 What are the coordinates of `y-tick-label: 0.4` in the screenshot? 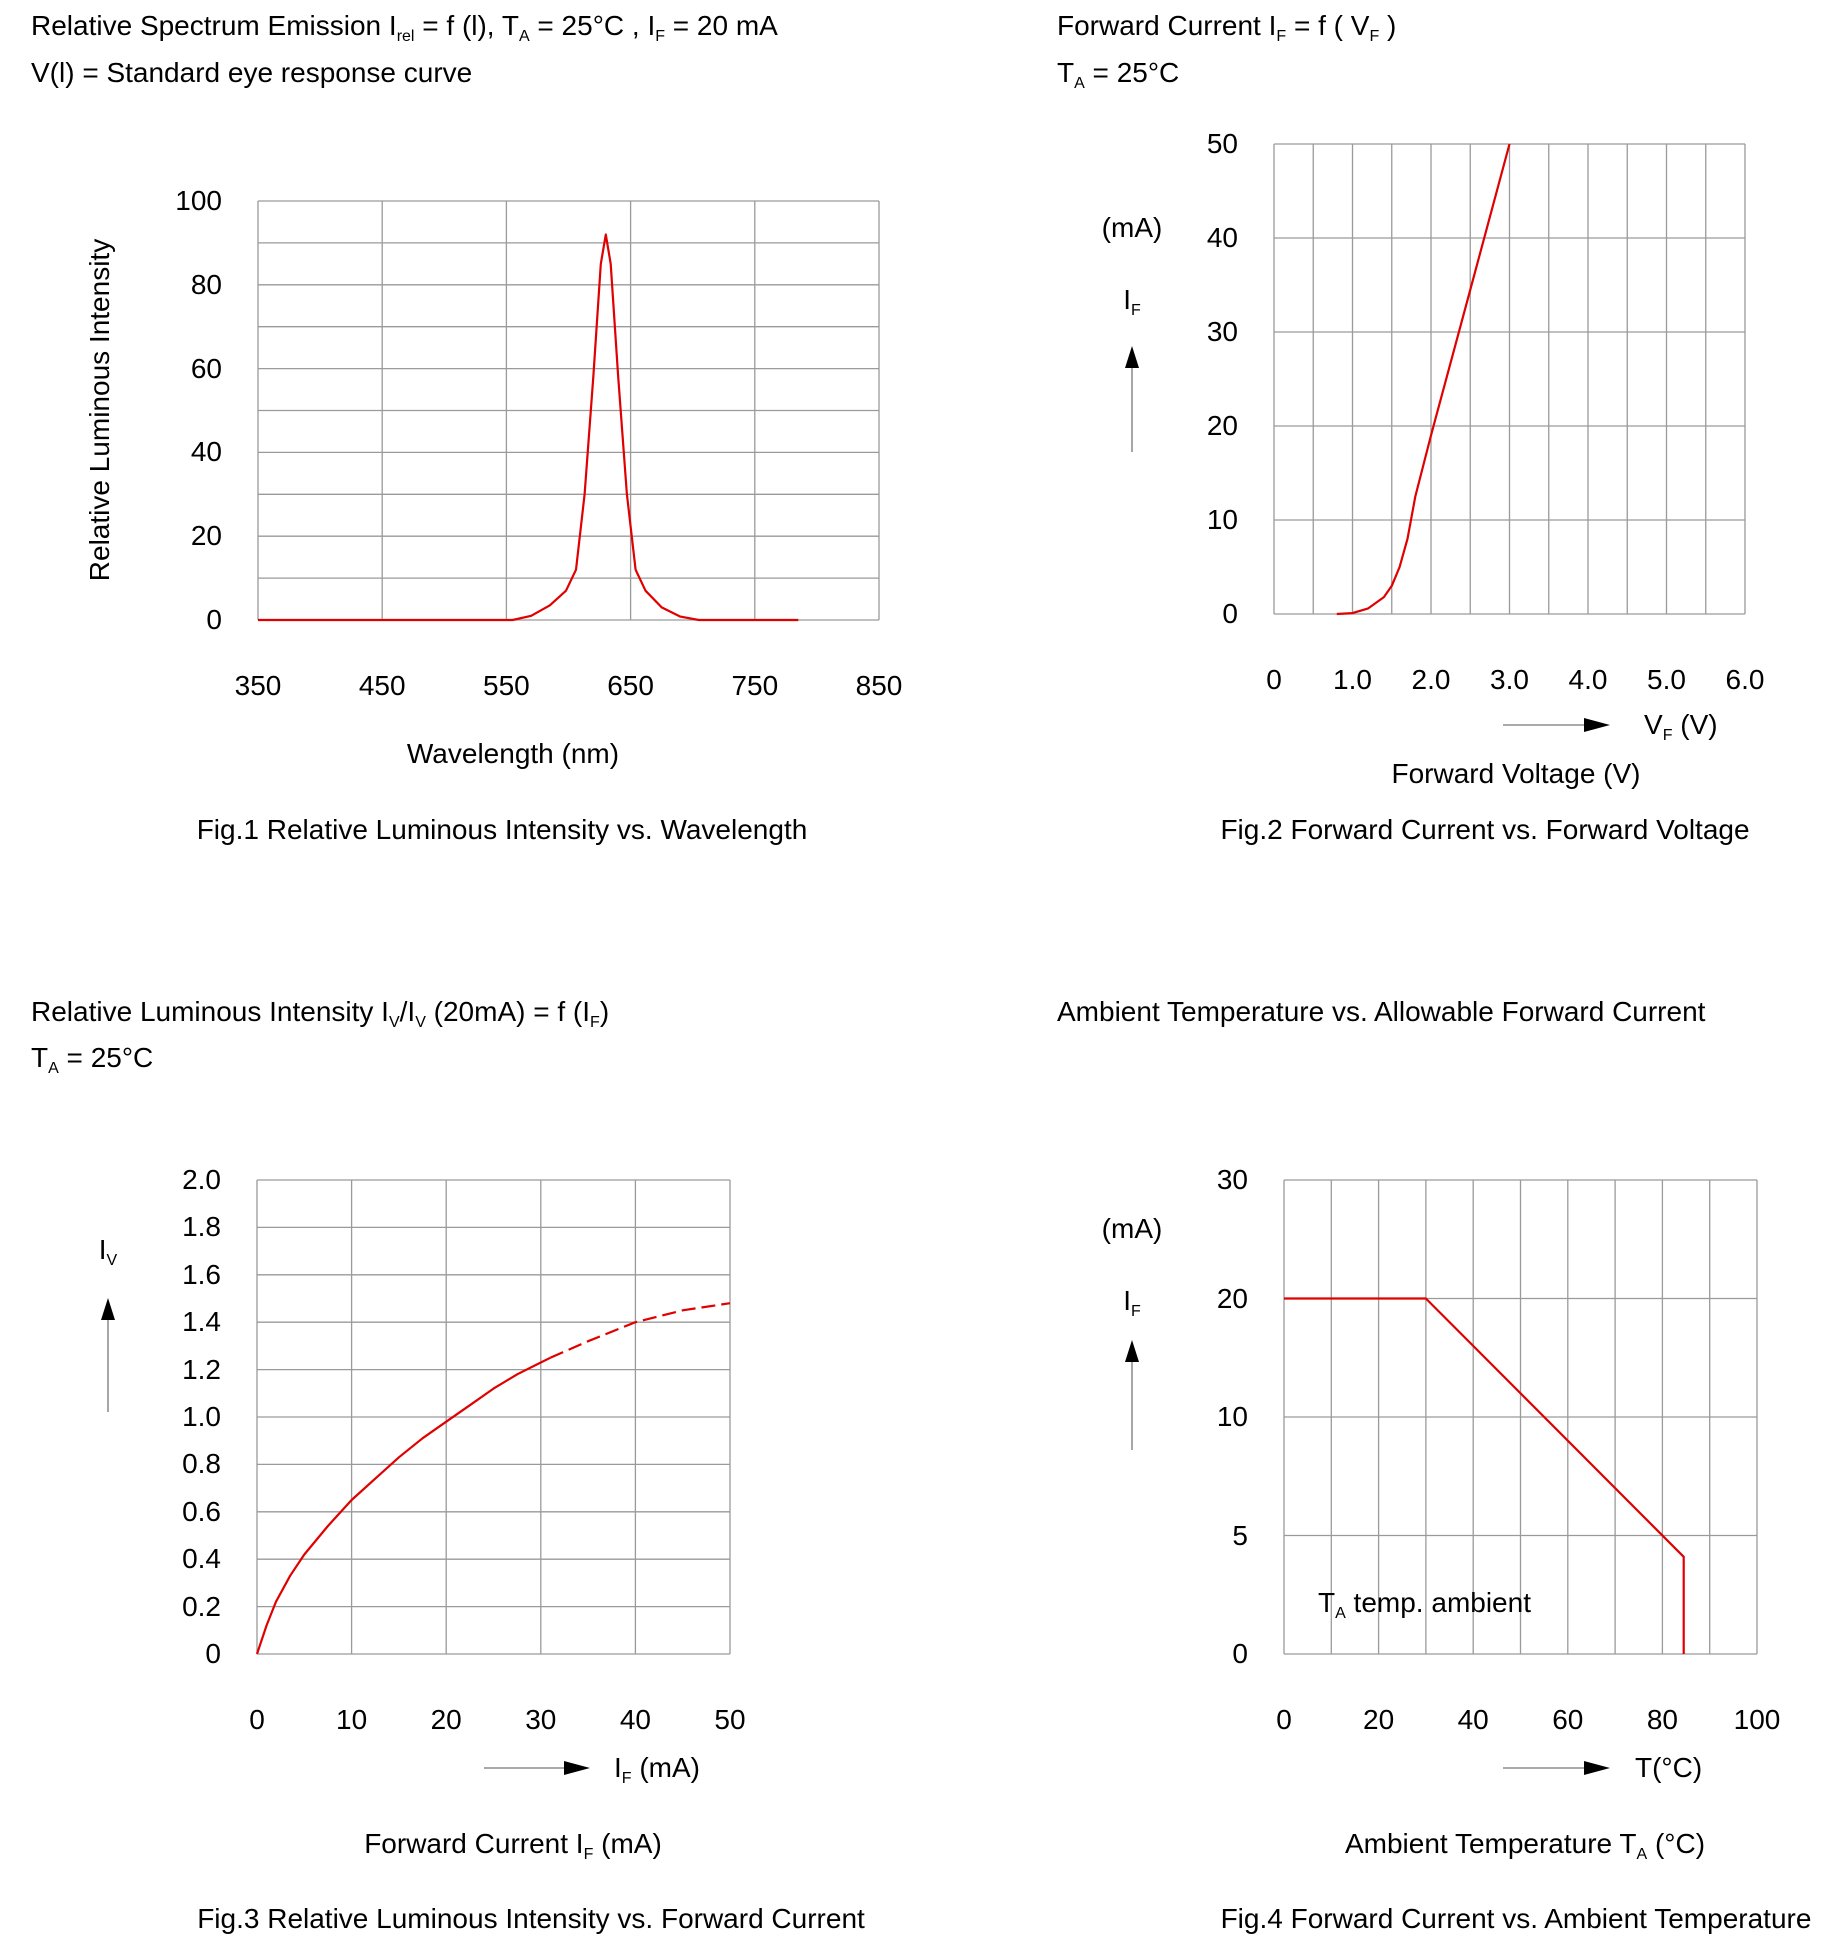 It's located at (201, 1559).